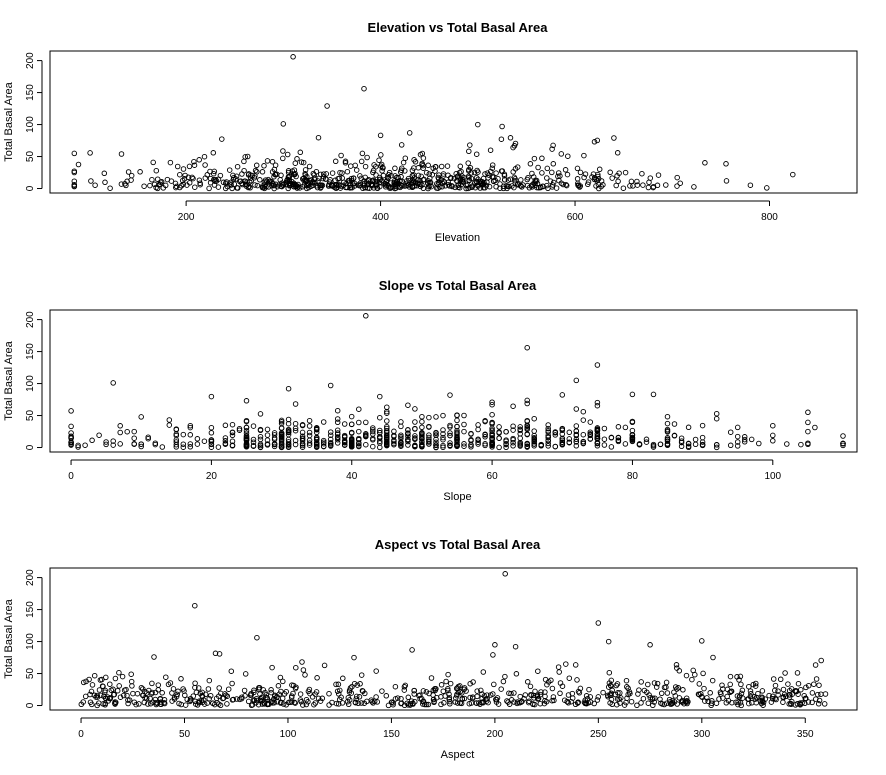 This screenshot has height=775, width=886. What do you see at coordinates (30, 188) in the screenshot?
I see `y-tick-label: 0` at bounding box center [30, 188].